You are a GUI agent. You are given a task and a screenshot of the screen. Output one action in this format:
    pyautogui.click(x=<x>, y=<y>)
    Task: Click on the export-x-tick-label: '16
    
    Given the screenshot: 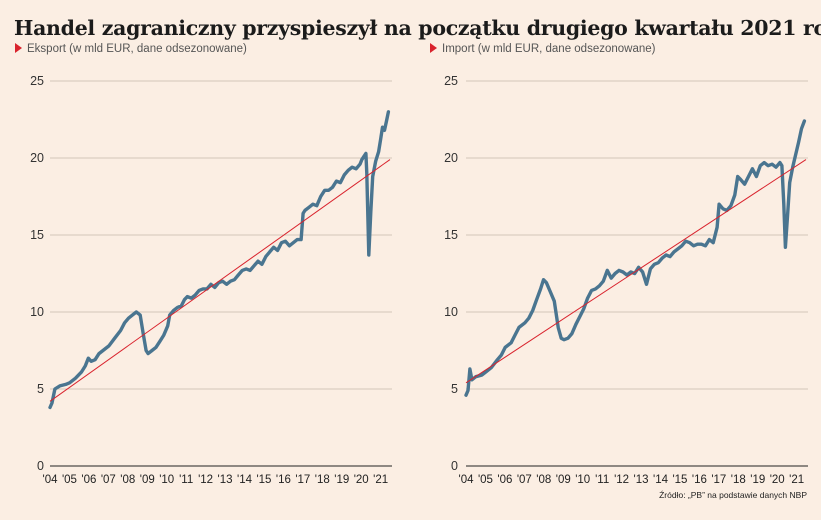 What is the action you would take?
    pyautogui.click(x=283, y=480)
    